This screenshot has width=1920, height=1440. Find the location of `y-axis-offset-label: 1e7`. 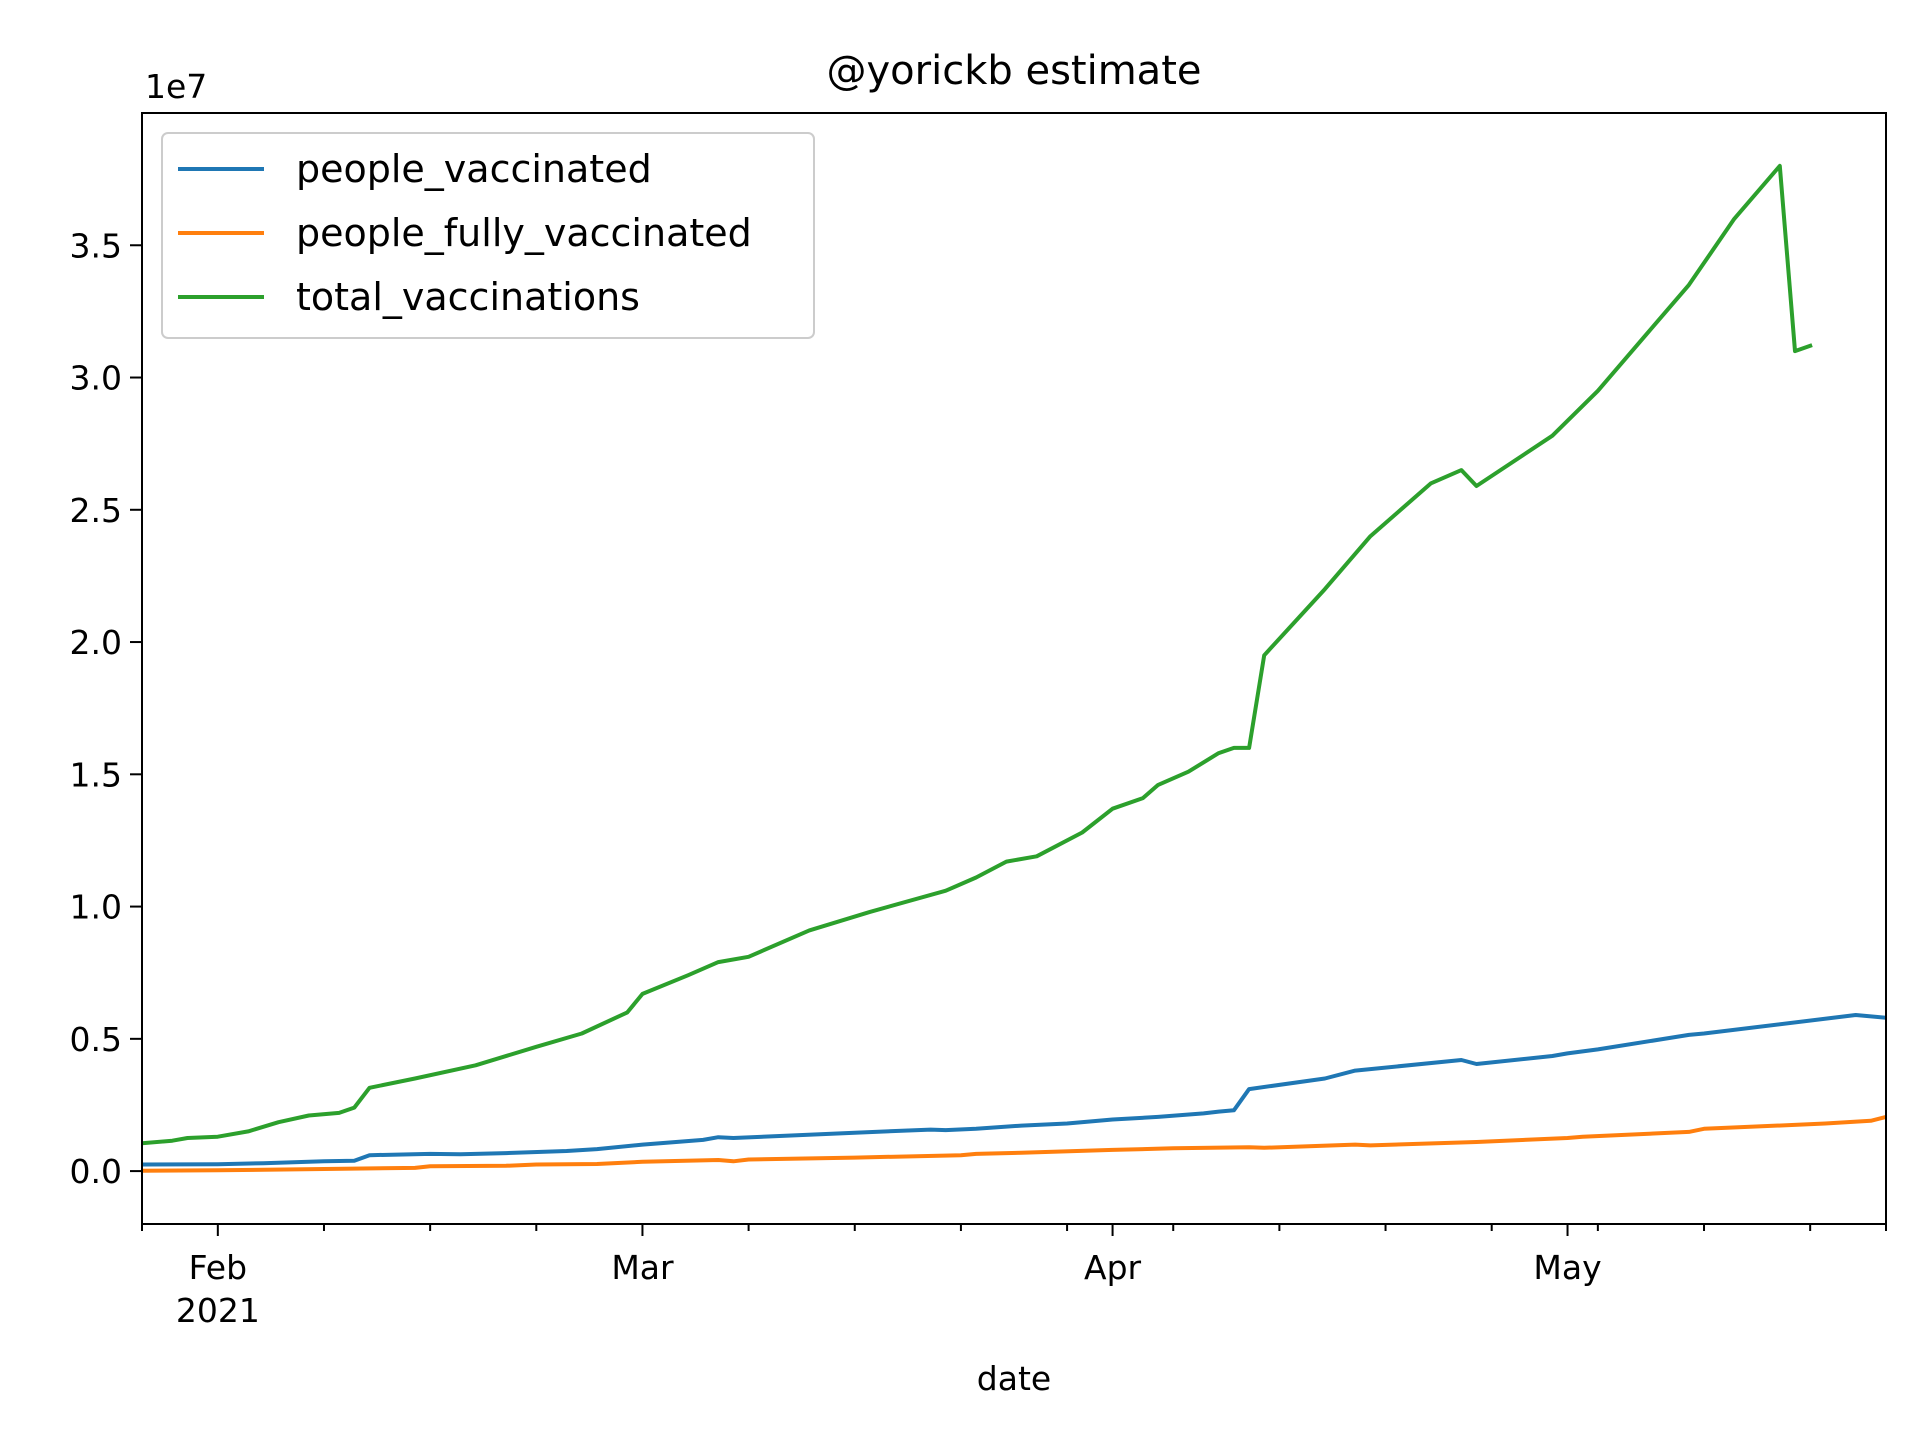

y-axis-offset-label: 1e7 is located at coordinates (176, 86).